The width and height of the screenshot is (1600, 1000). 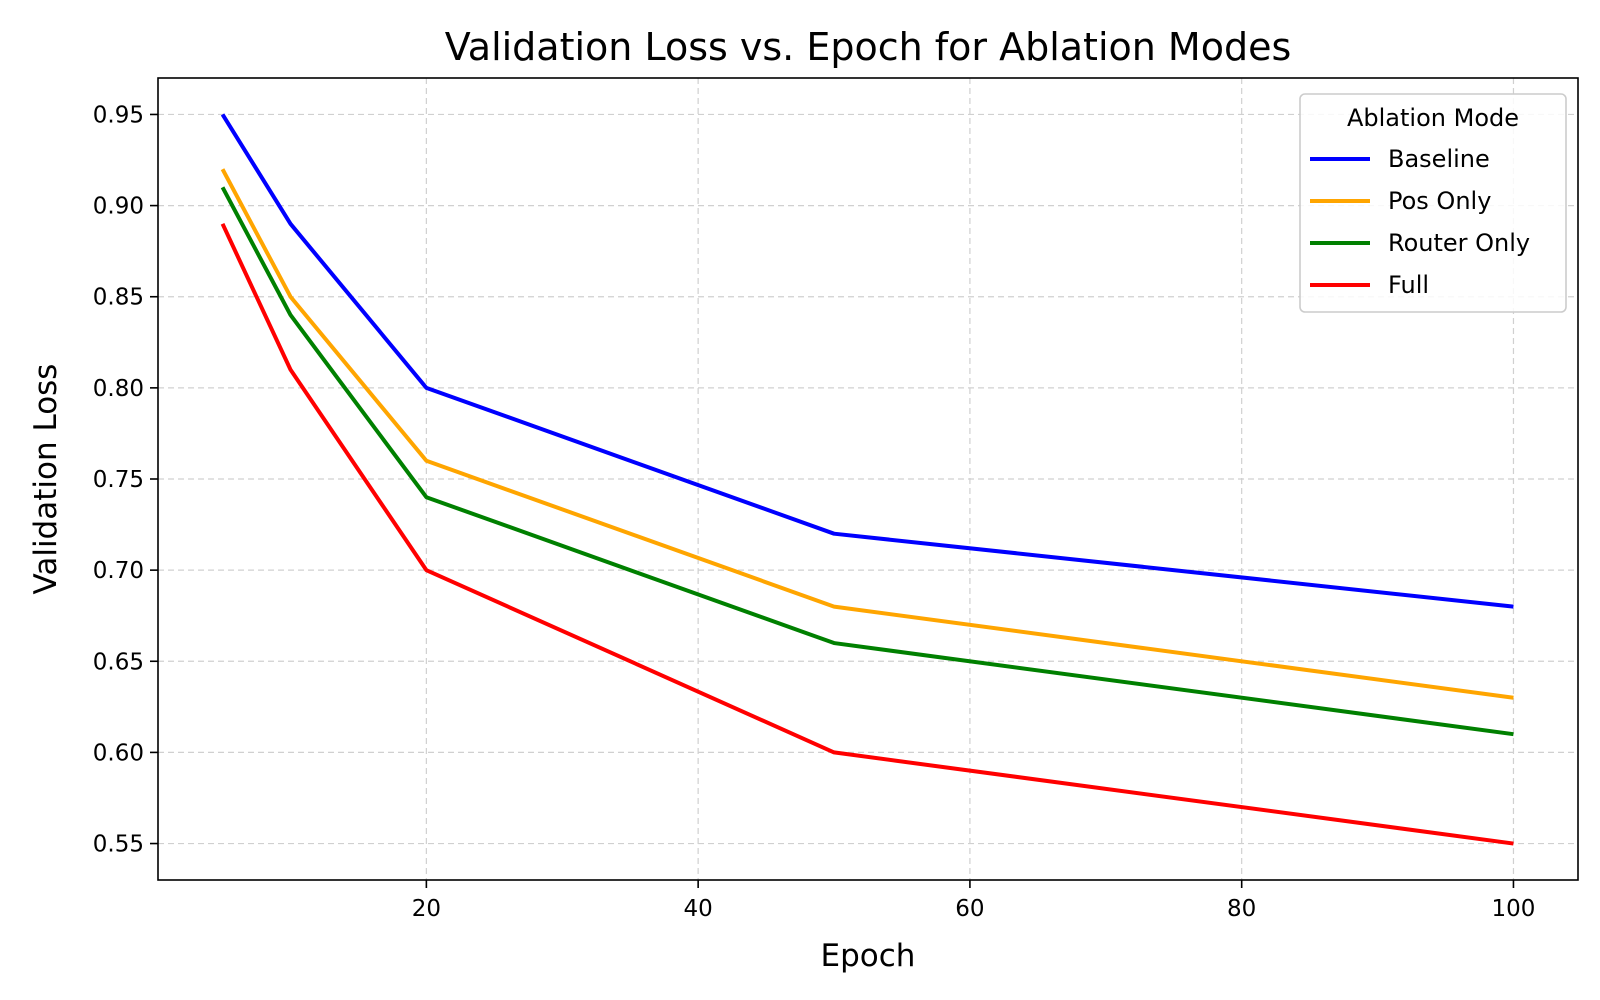 What do you see at coordinates (118, 480) in the screenshot?
I see `y-tick-label: 0.75` at bounding box center [118, 480].